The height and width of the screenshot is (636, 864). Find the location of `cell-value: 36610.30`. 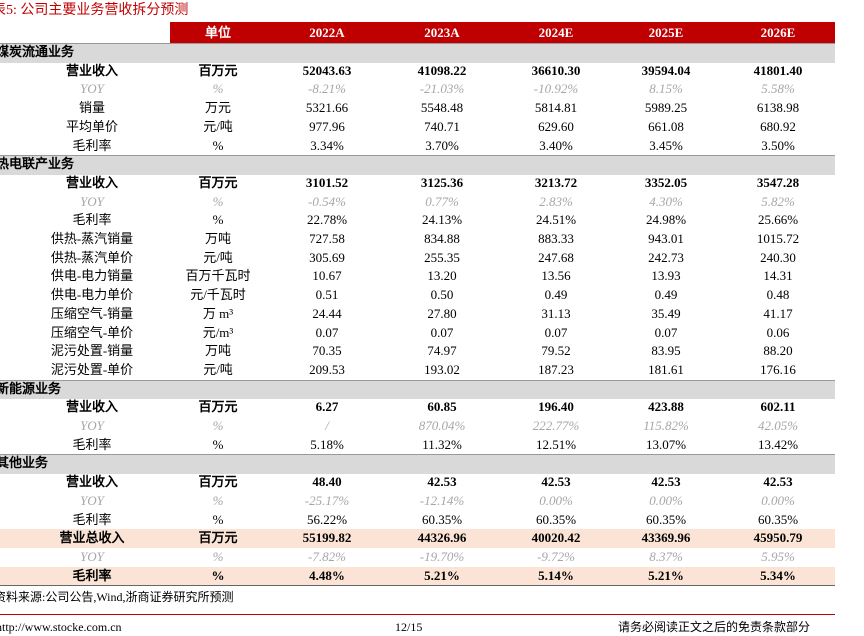

cell-value: 36610.30 is located at coordinates (556, 70).